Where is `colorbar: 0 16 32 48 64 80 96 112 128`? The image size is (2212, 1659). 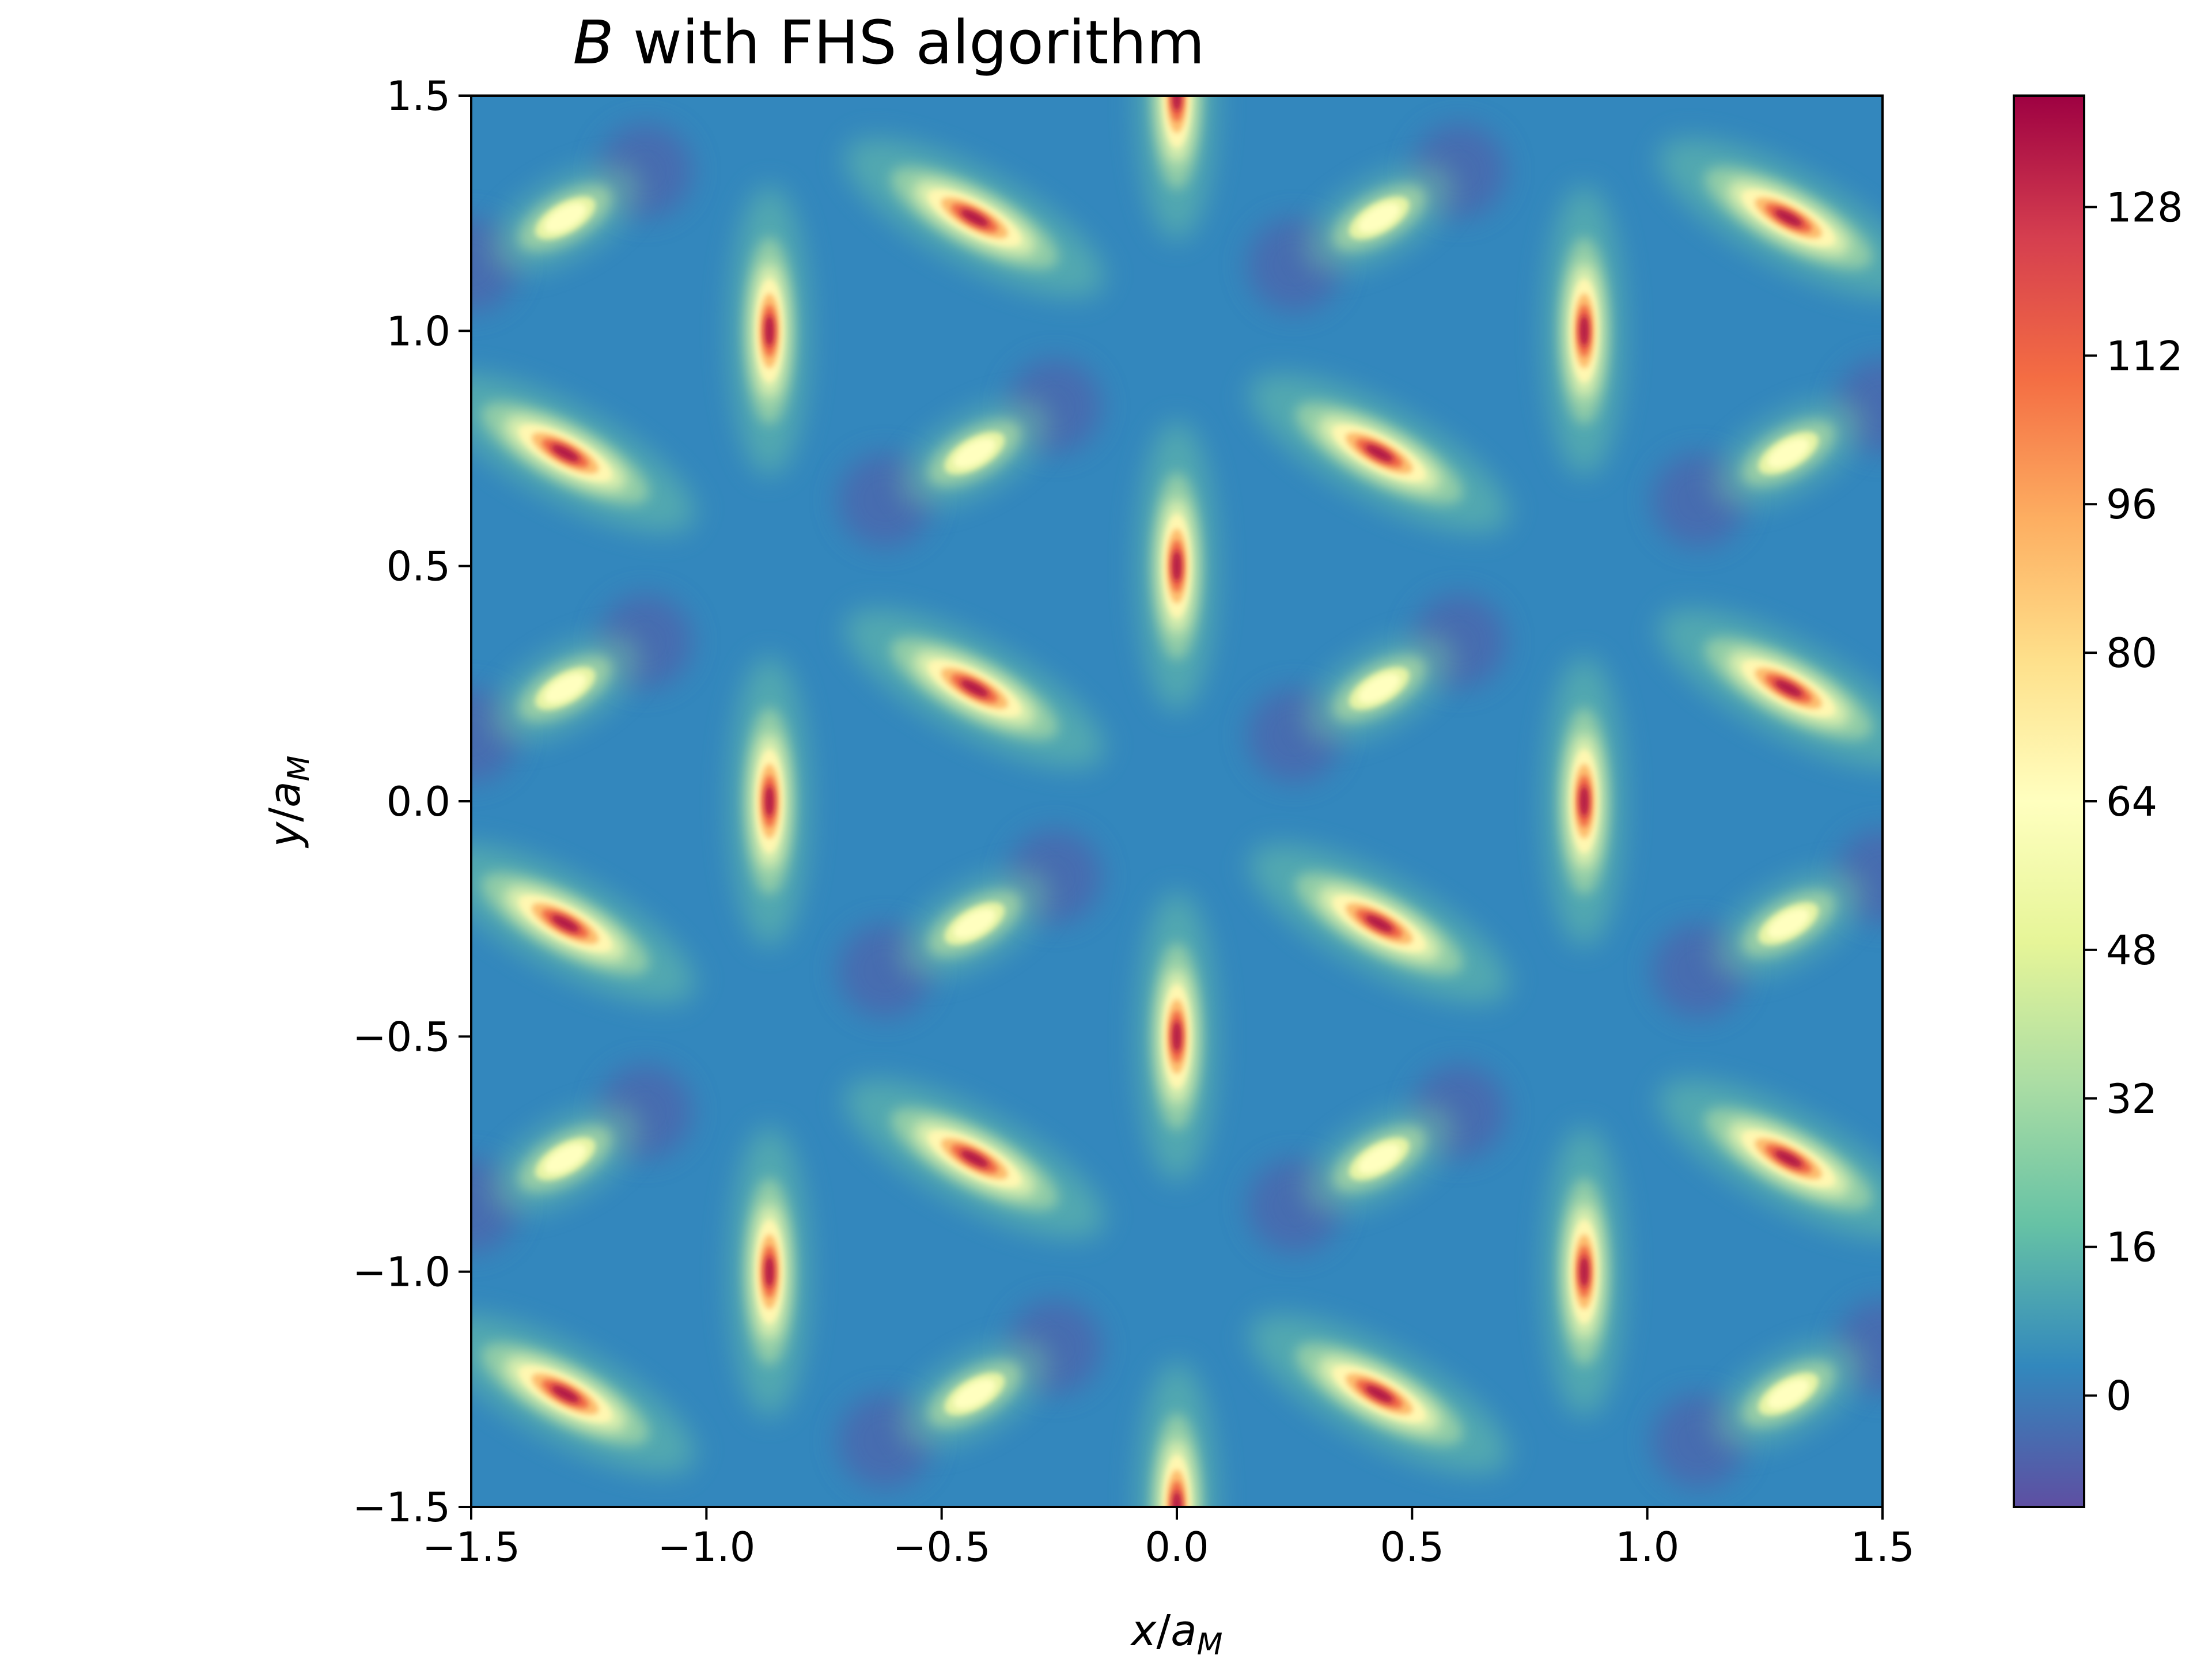
colorbar: 0 16 32 48 64 80 96 112 128 is located at coordinates (2098, 801).